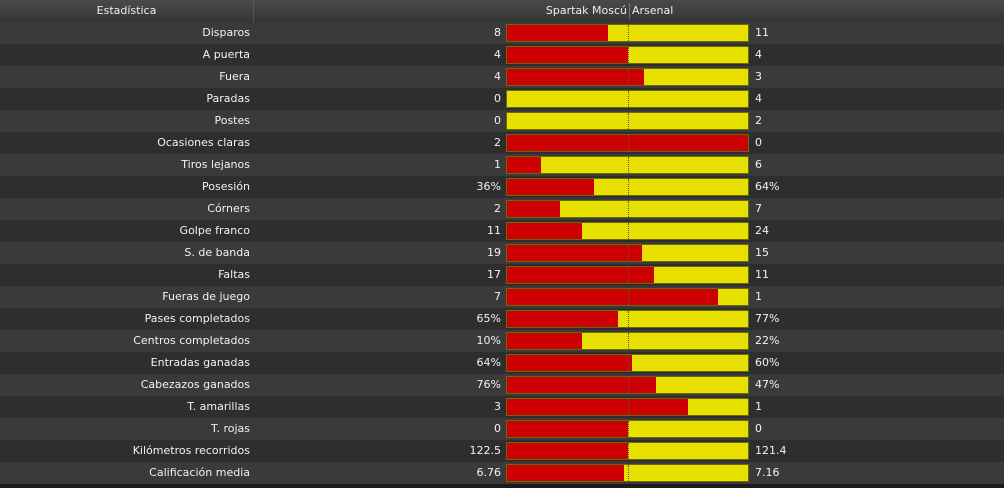  What do you see at coordinates (215, 164) in the screenshot?
I see `stat-label: Tiros lejanos` at bounding box center [215, 164].